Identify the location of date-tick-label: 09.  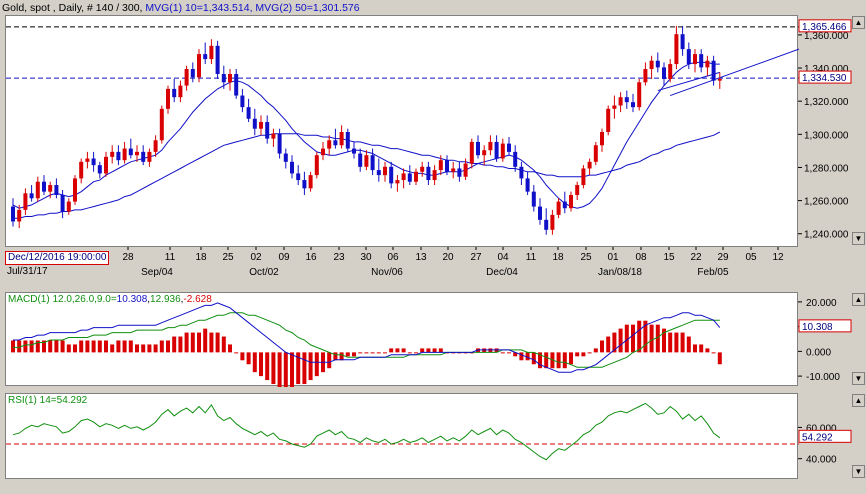
(284, 257).